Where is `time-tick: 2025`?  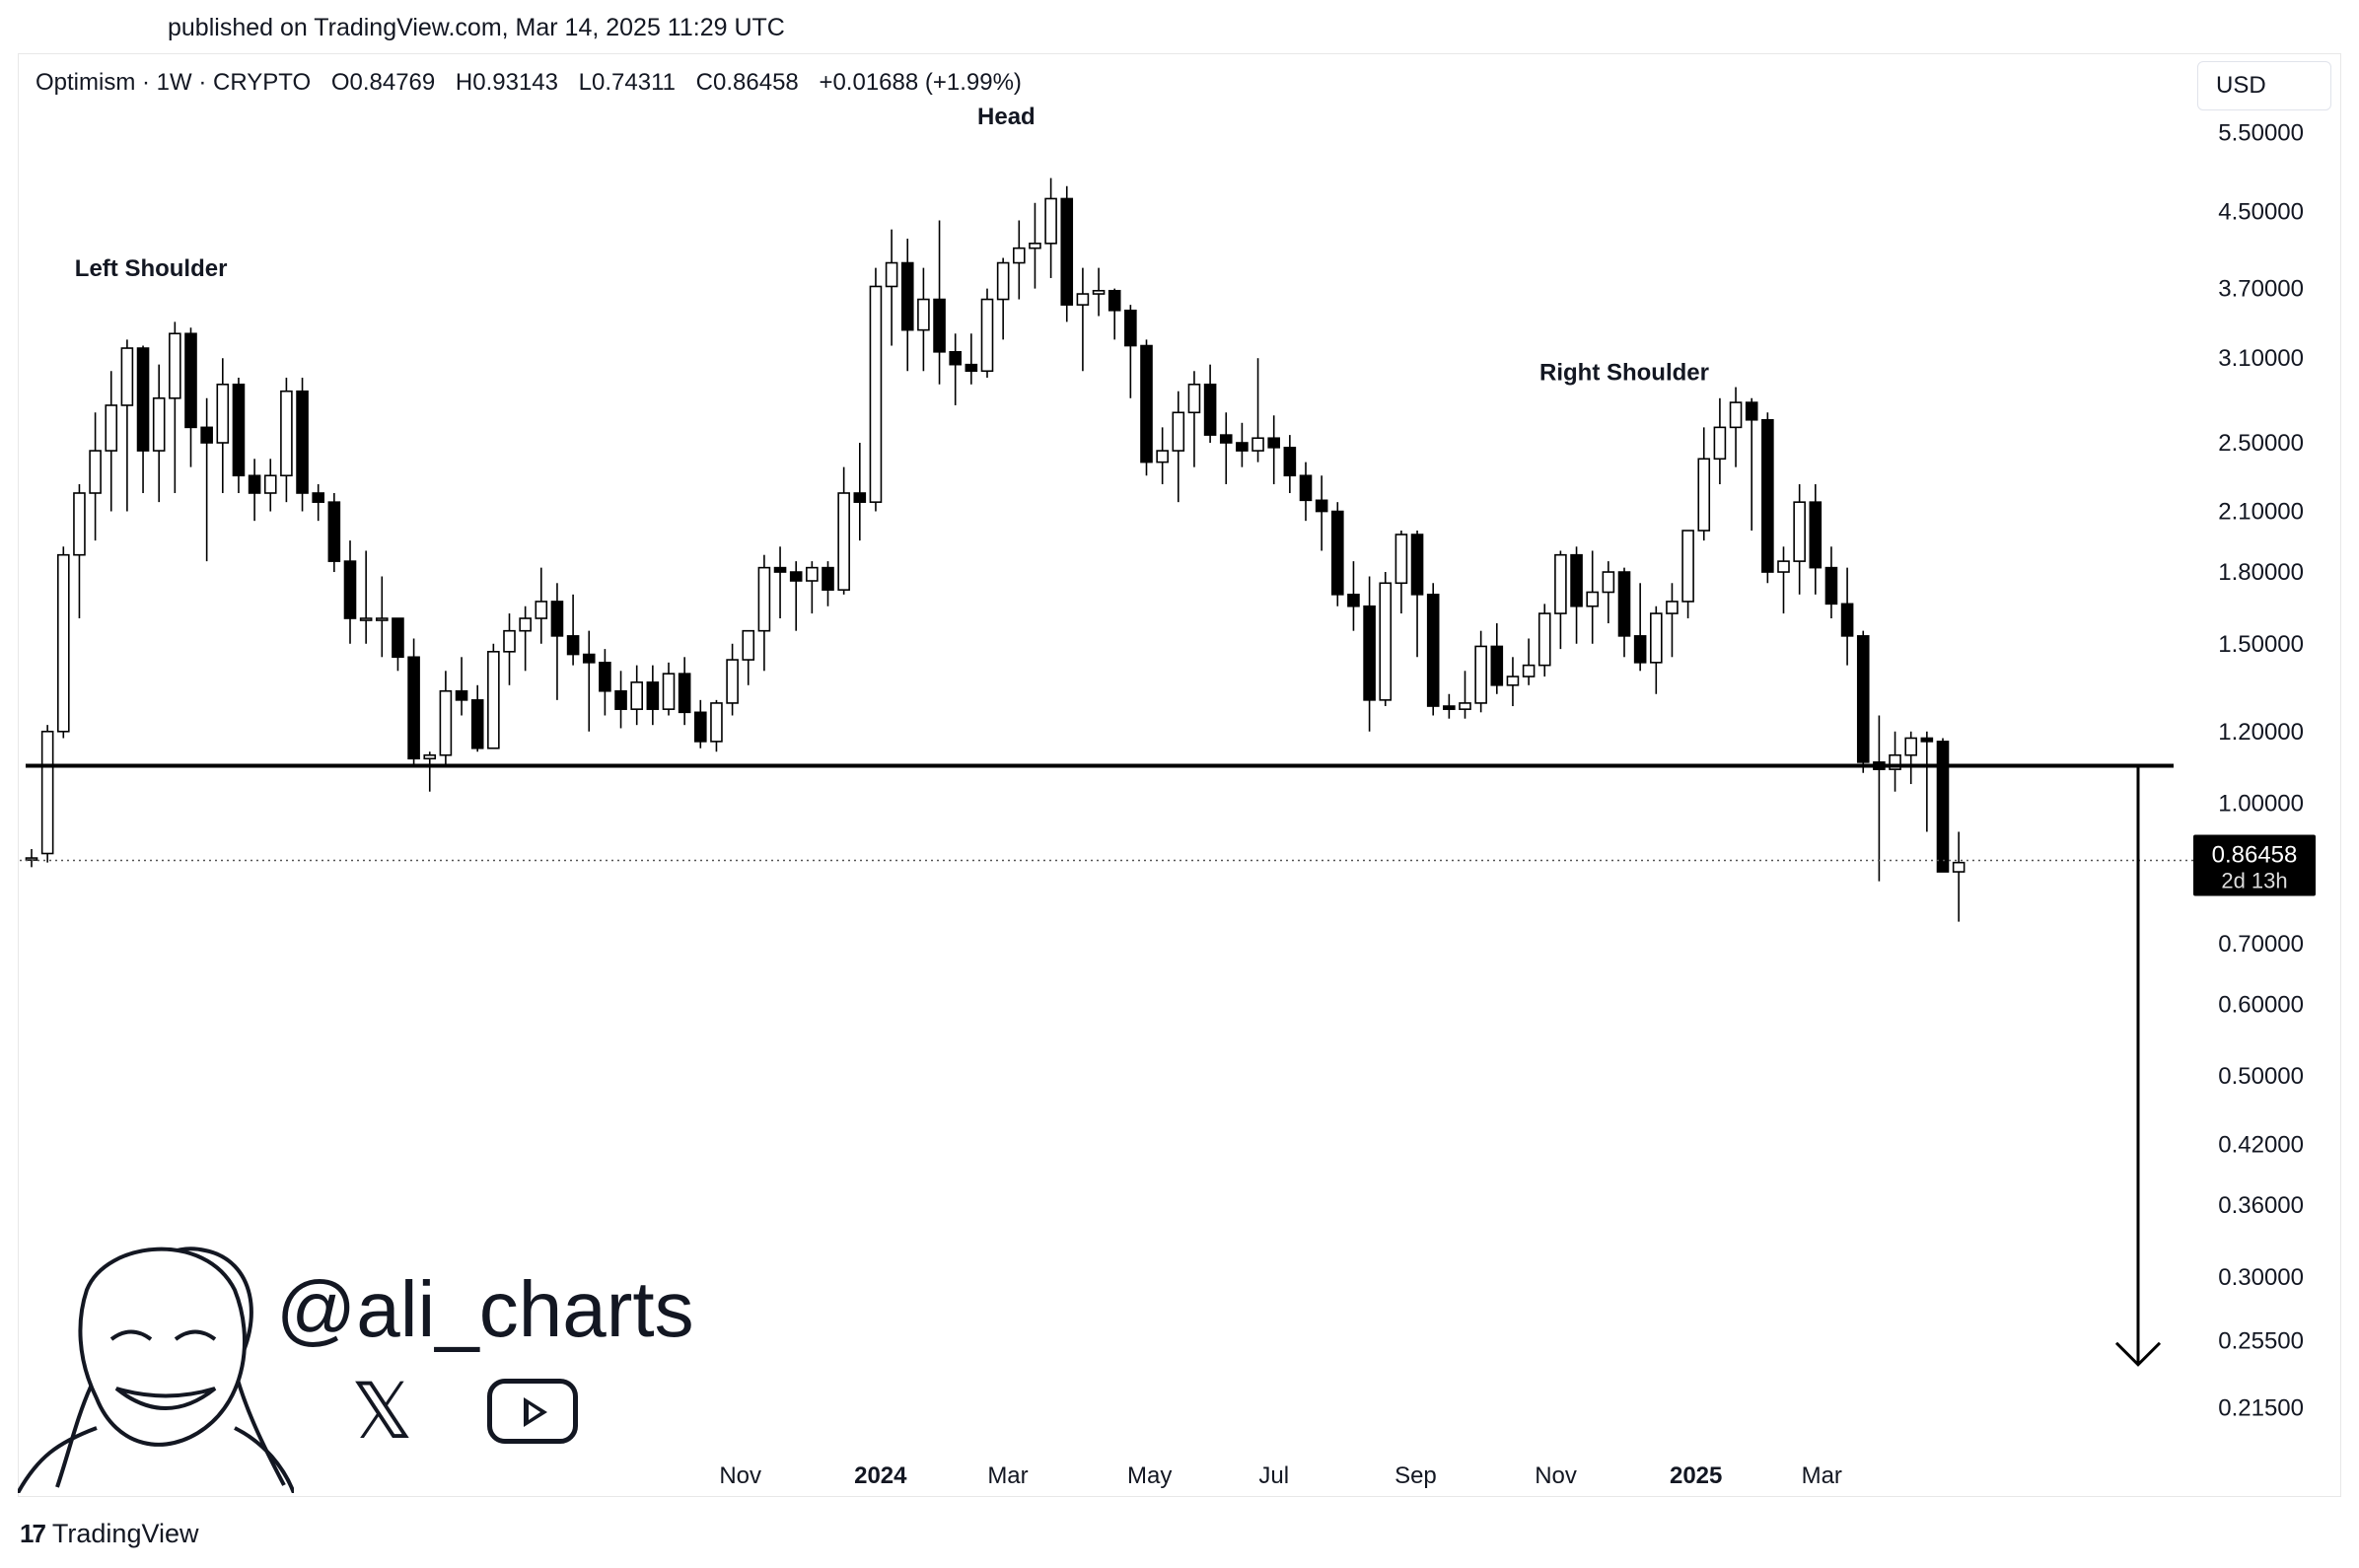 time-tick: 2025 is located at coordinates (1696, 1475).